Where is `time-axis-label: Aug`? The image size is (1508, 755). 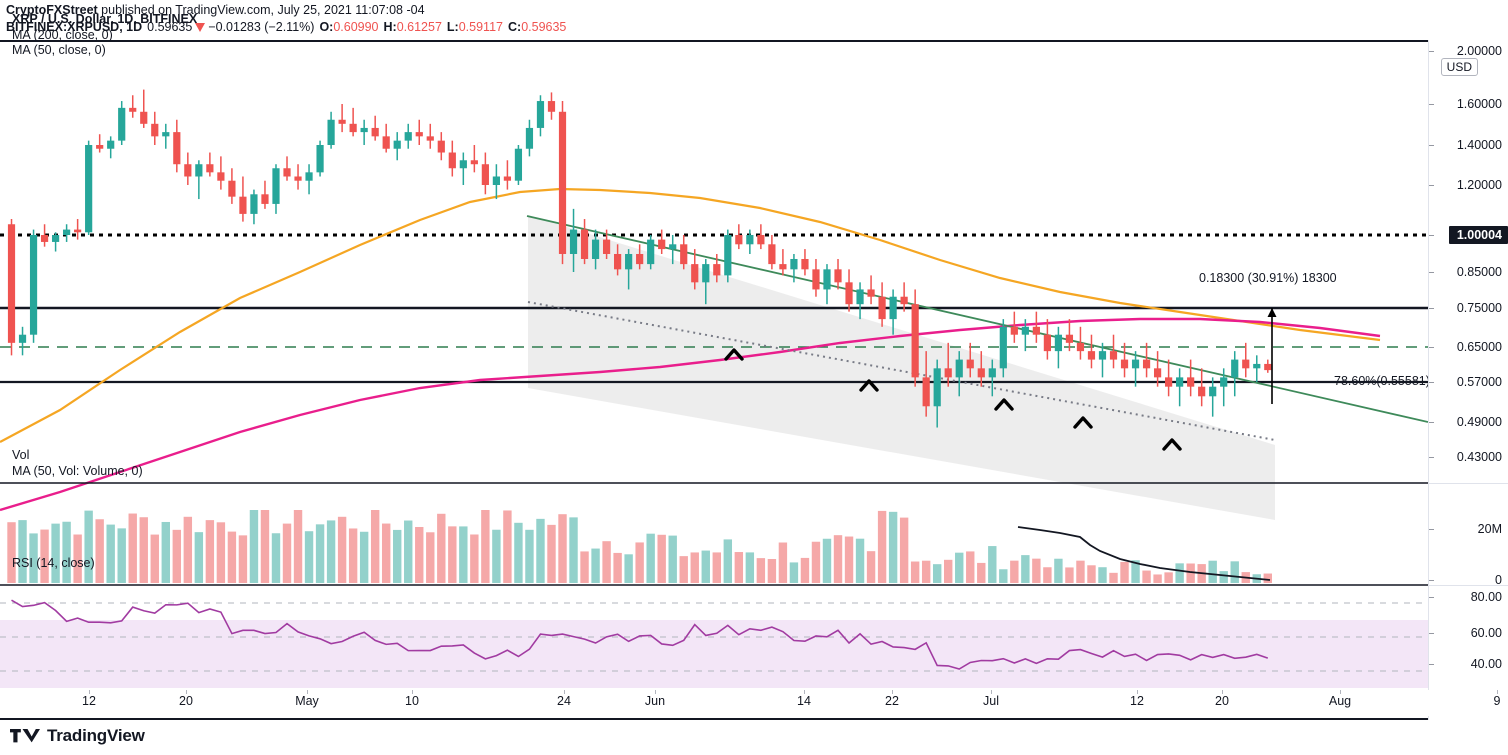 time-axis-label: Aug is located at coordinates (1340, 701).